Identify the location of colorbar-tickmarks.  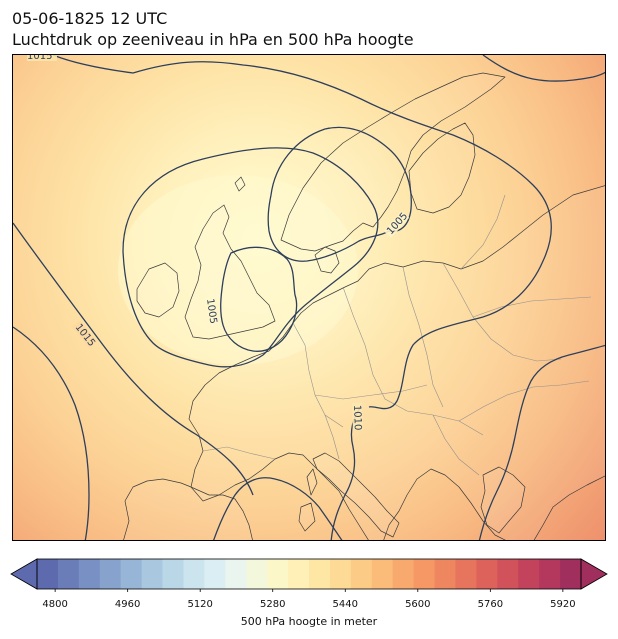
(309, 590).